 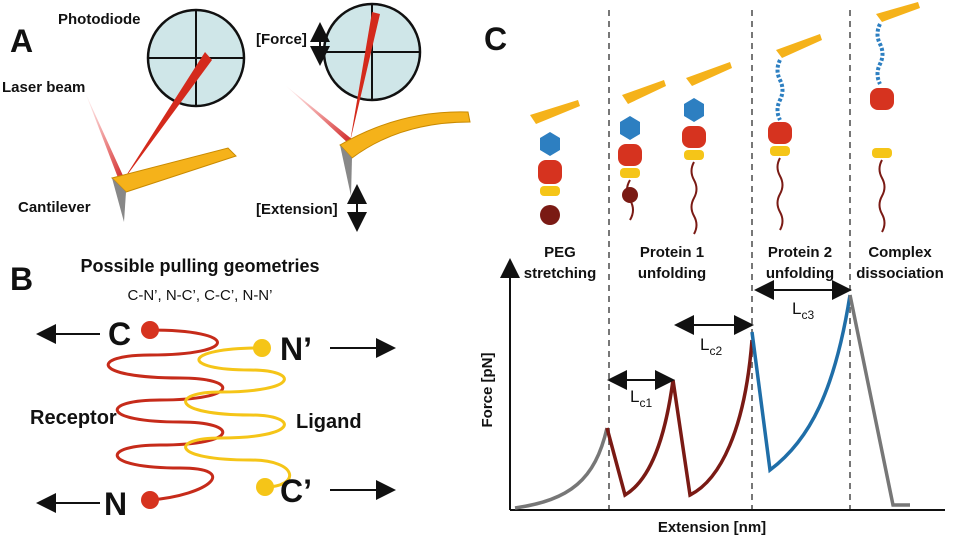 What do you see at coordinates (21, 279) in the screenshot?
I see `panel-letter: B` at bounding box center [21, 279].